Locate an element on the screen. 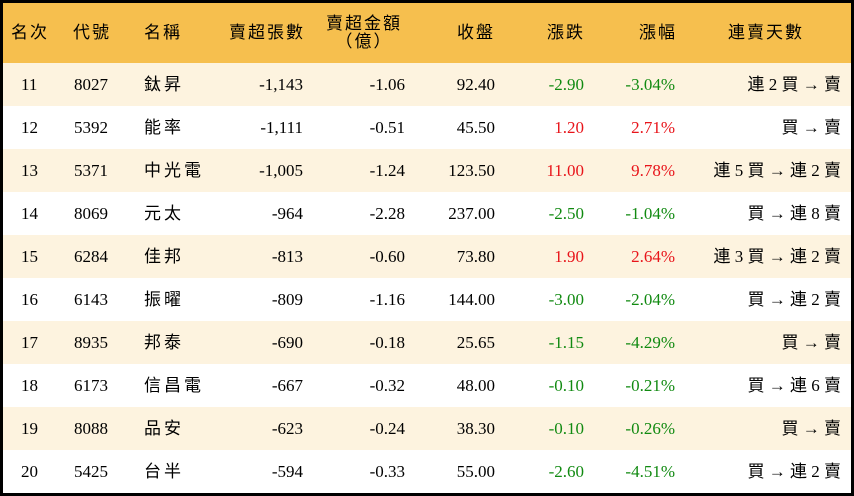 The height and width of the screenshot is (496, 854). code-cell: 6173 is located at coordinates (91, 385).